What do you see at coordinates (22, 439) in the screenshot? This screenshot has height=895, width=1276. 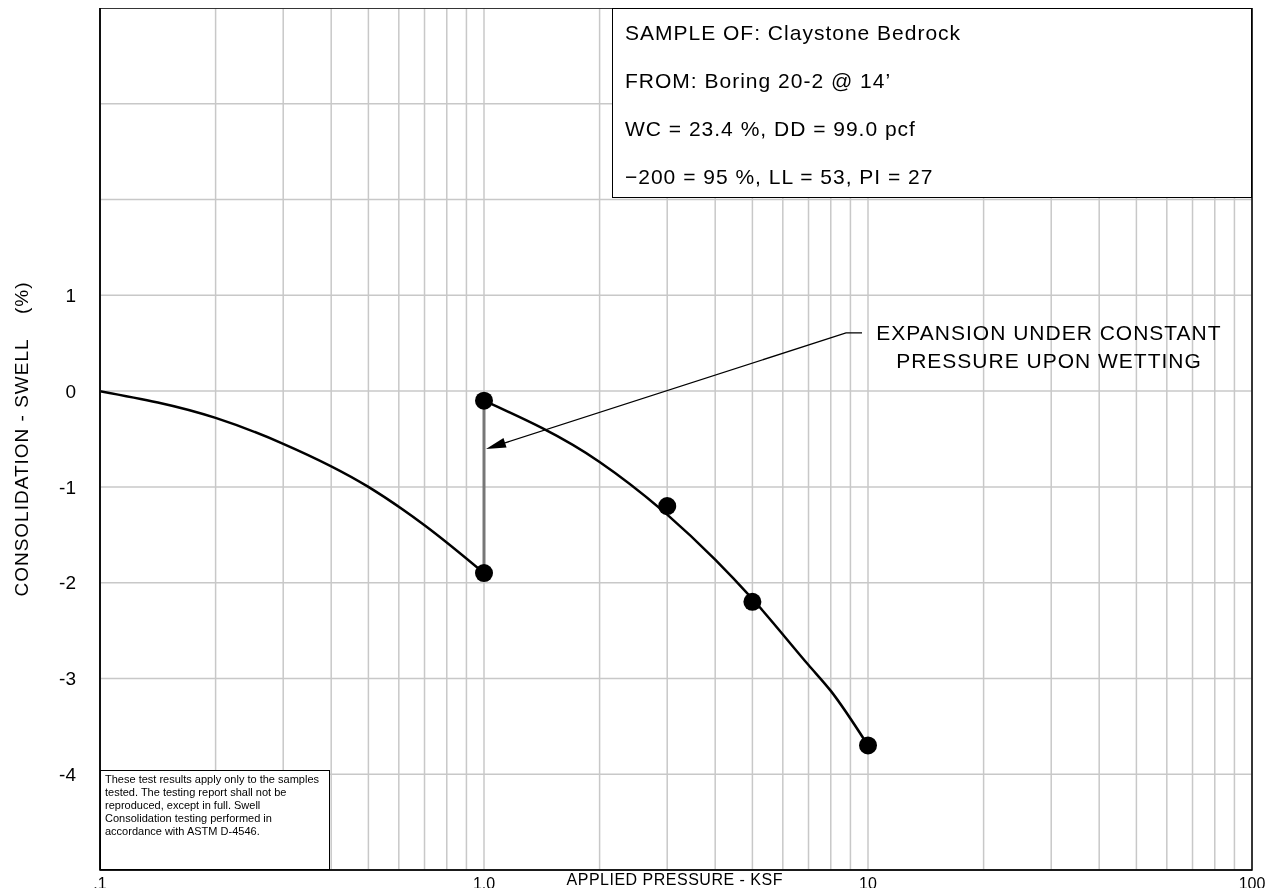 I see `y-axis-title: CONSOLIDATION - SWELL (%)` at bounding box center [22, 439].